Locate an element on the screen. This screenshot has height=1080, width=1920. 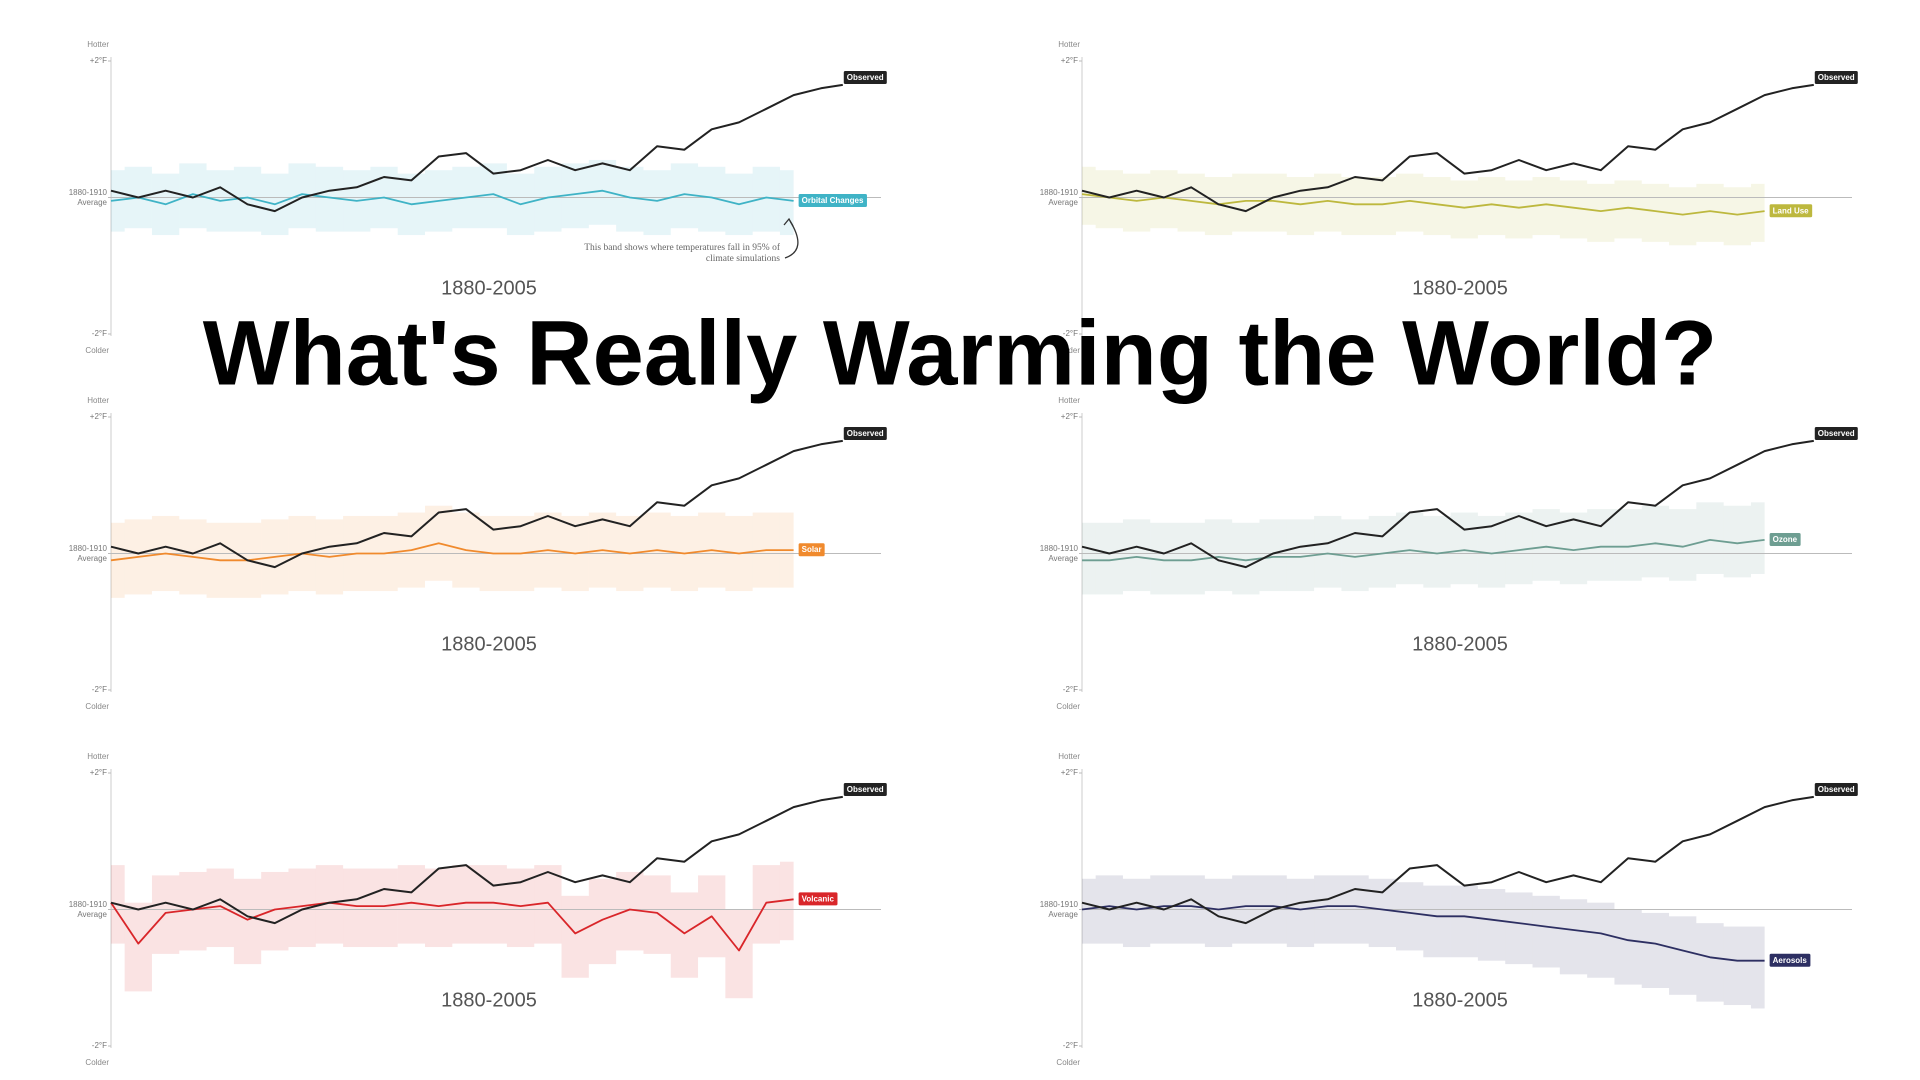
series-label: Land Use is located at coordinates (1791, 210).